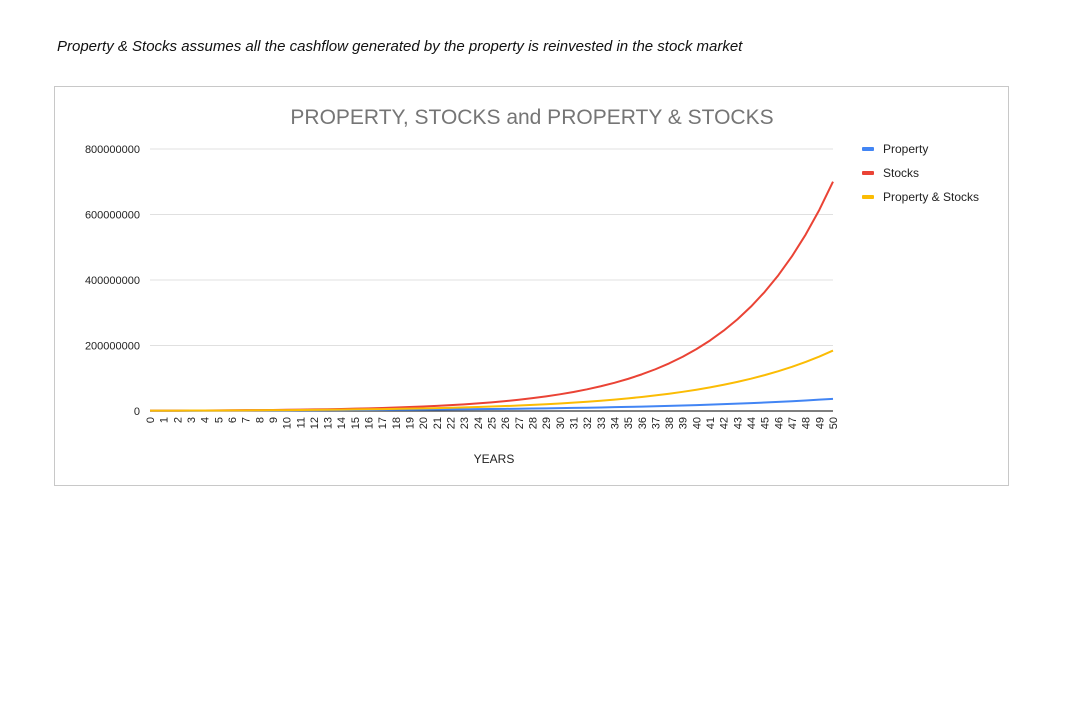 This screenshot has width=1071, height=709. I want to click on x-tick-label: 11, so click(301, 422).